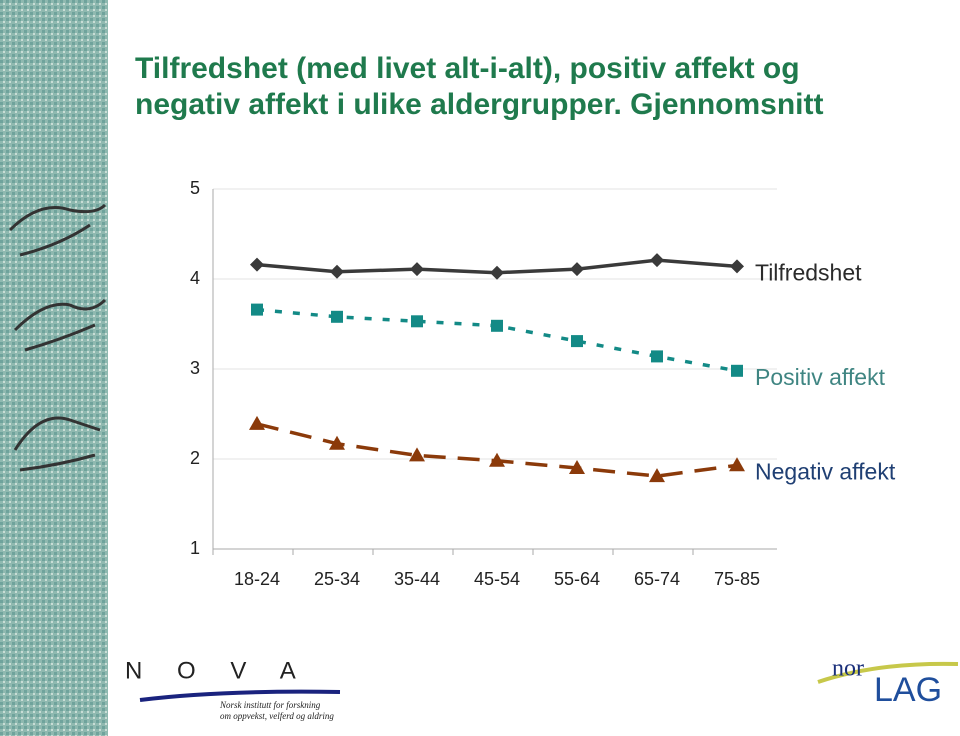 This screenshot has width=960, height=736. I want to click on x-tick-label: 75-85, so click(737, 579).